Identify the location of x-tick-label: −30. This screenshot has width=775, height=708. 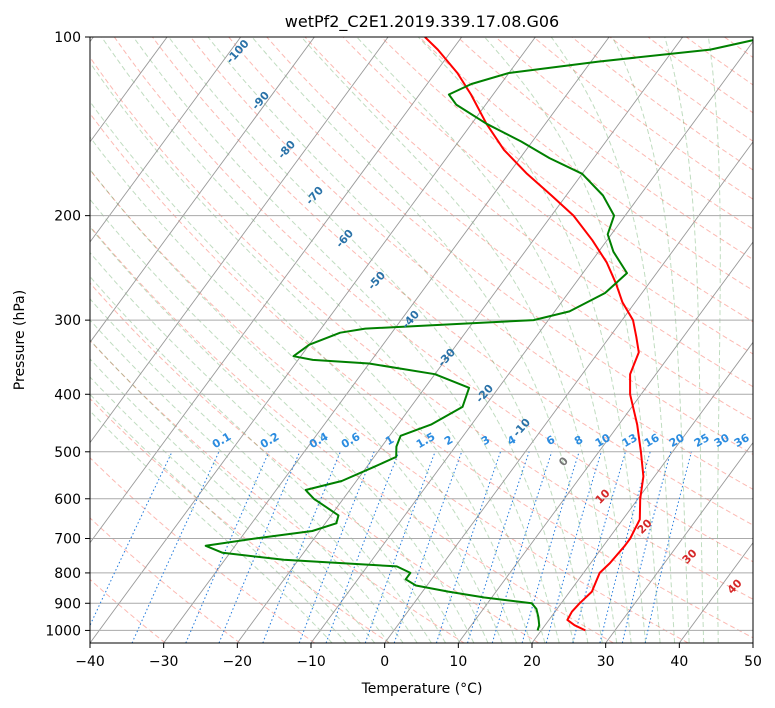
(164, 662).